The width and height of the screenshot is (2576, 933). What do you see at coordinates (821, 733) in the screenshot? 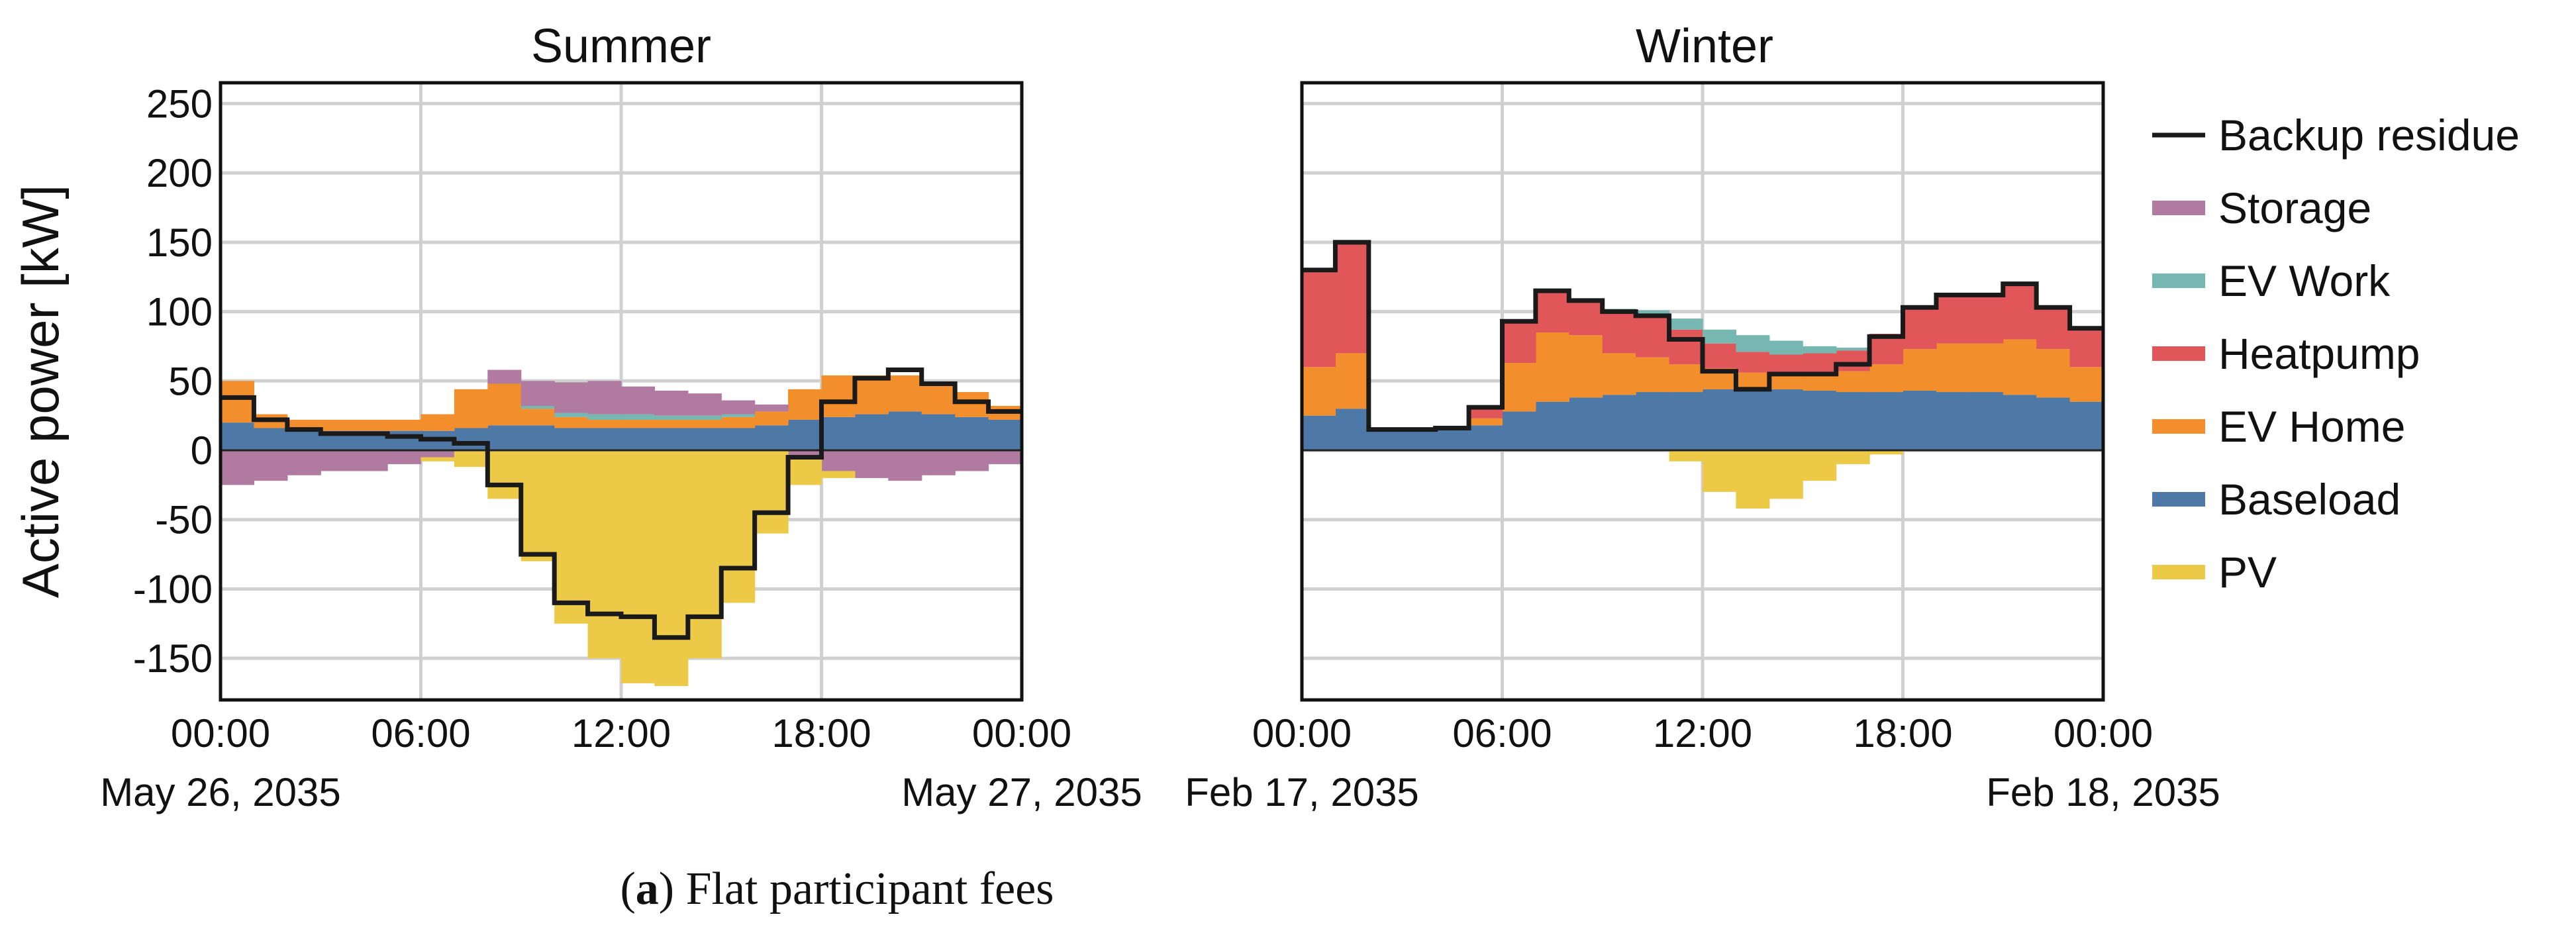
I see `x-tick-label: 18:00` at bounding box center [821, 733].